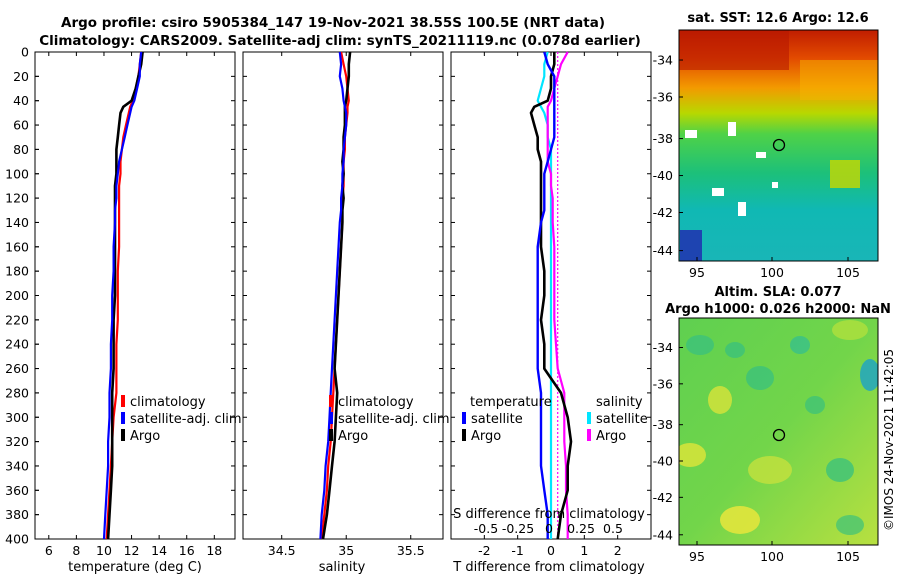  I want to click on x-tick-label: 18, so click(214, 550).